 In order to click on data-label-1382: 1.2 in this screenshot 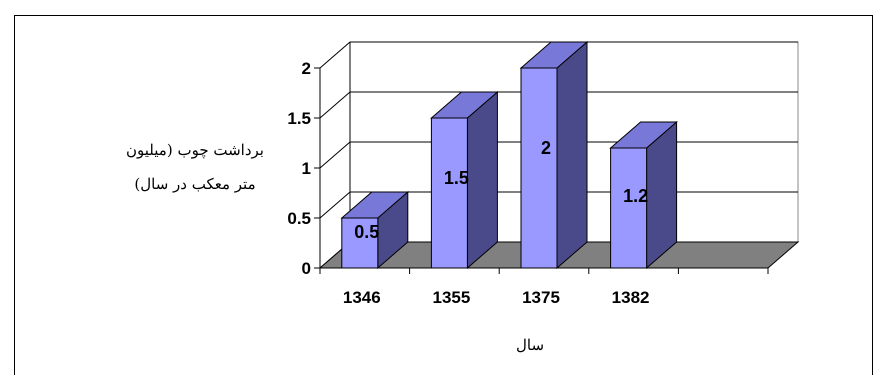, I will do `click(635, 196)`.